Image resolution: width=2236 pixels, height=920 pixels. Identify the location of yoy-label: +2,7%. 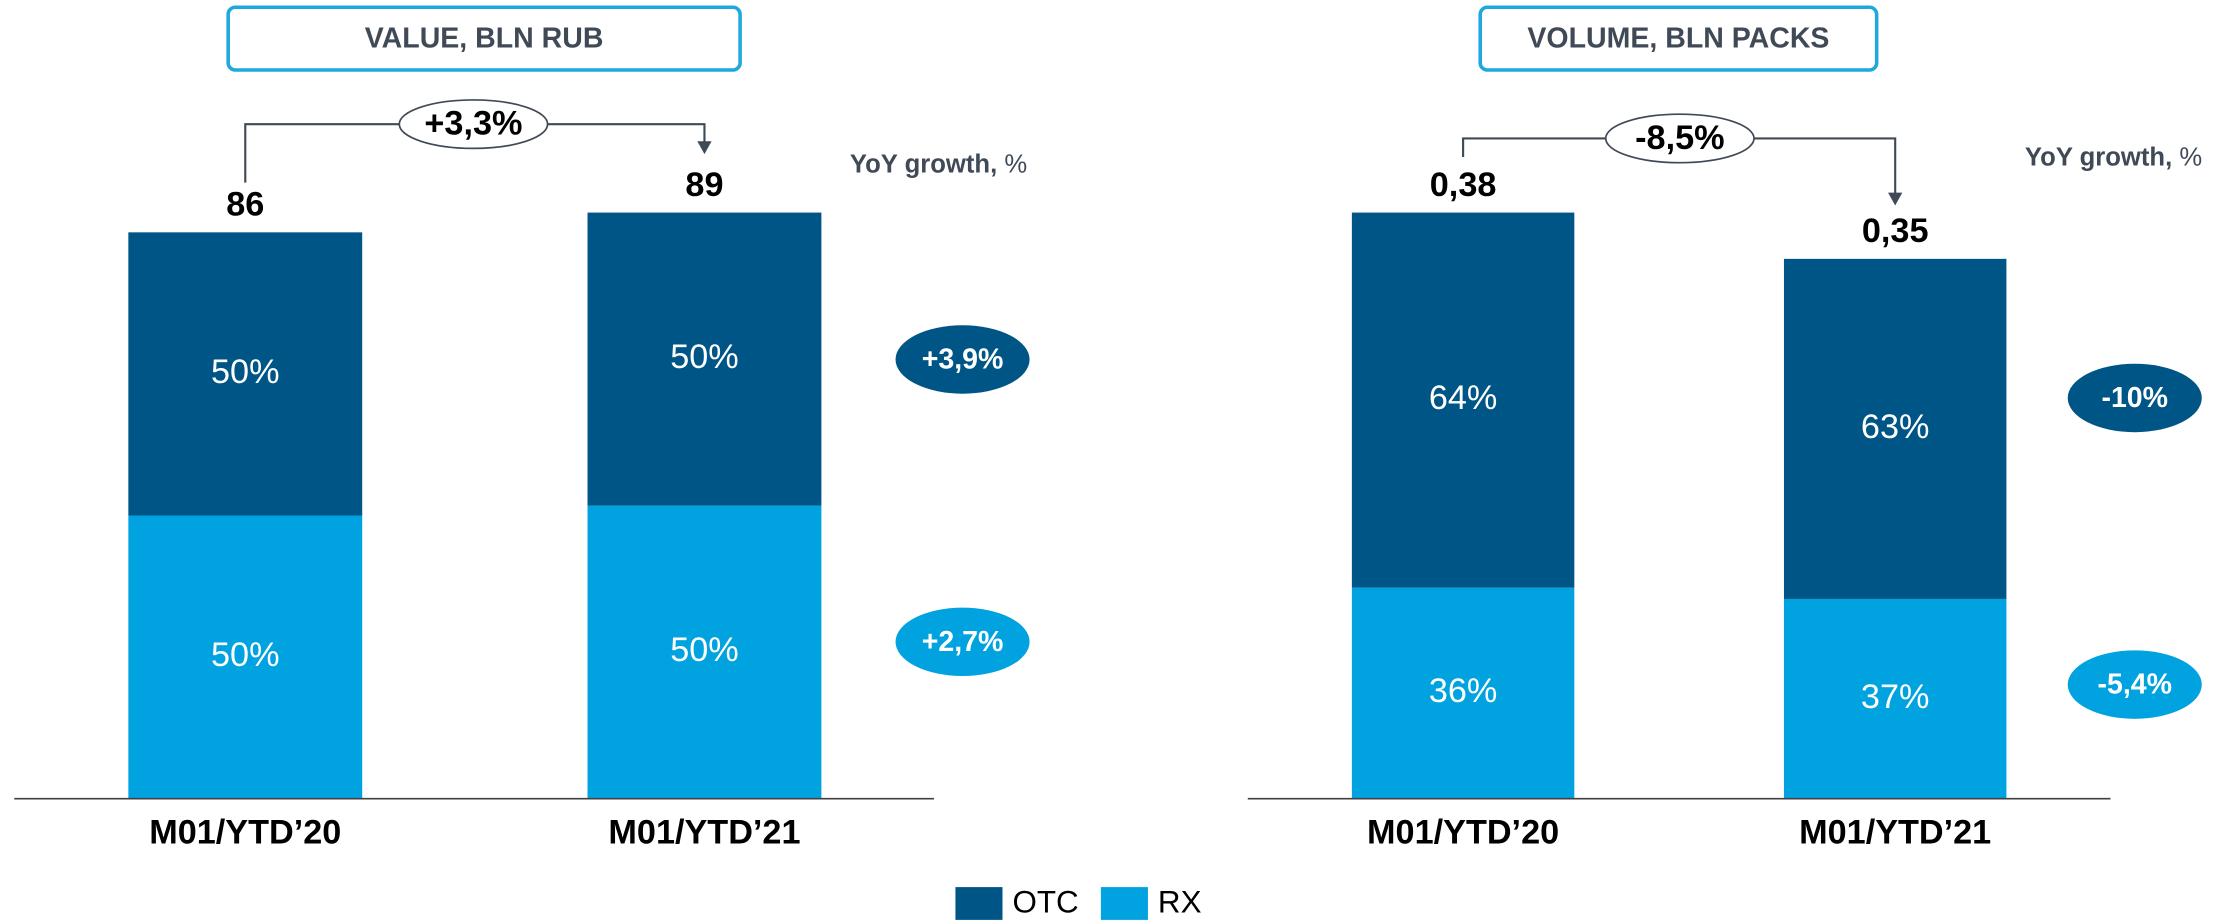
(963, 642).